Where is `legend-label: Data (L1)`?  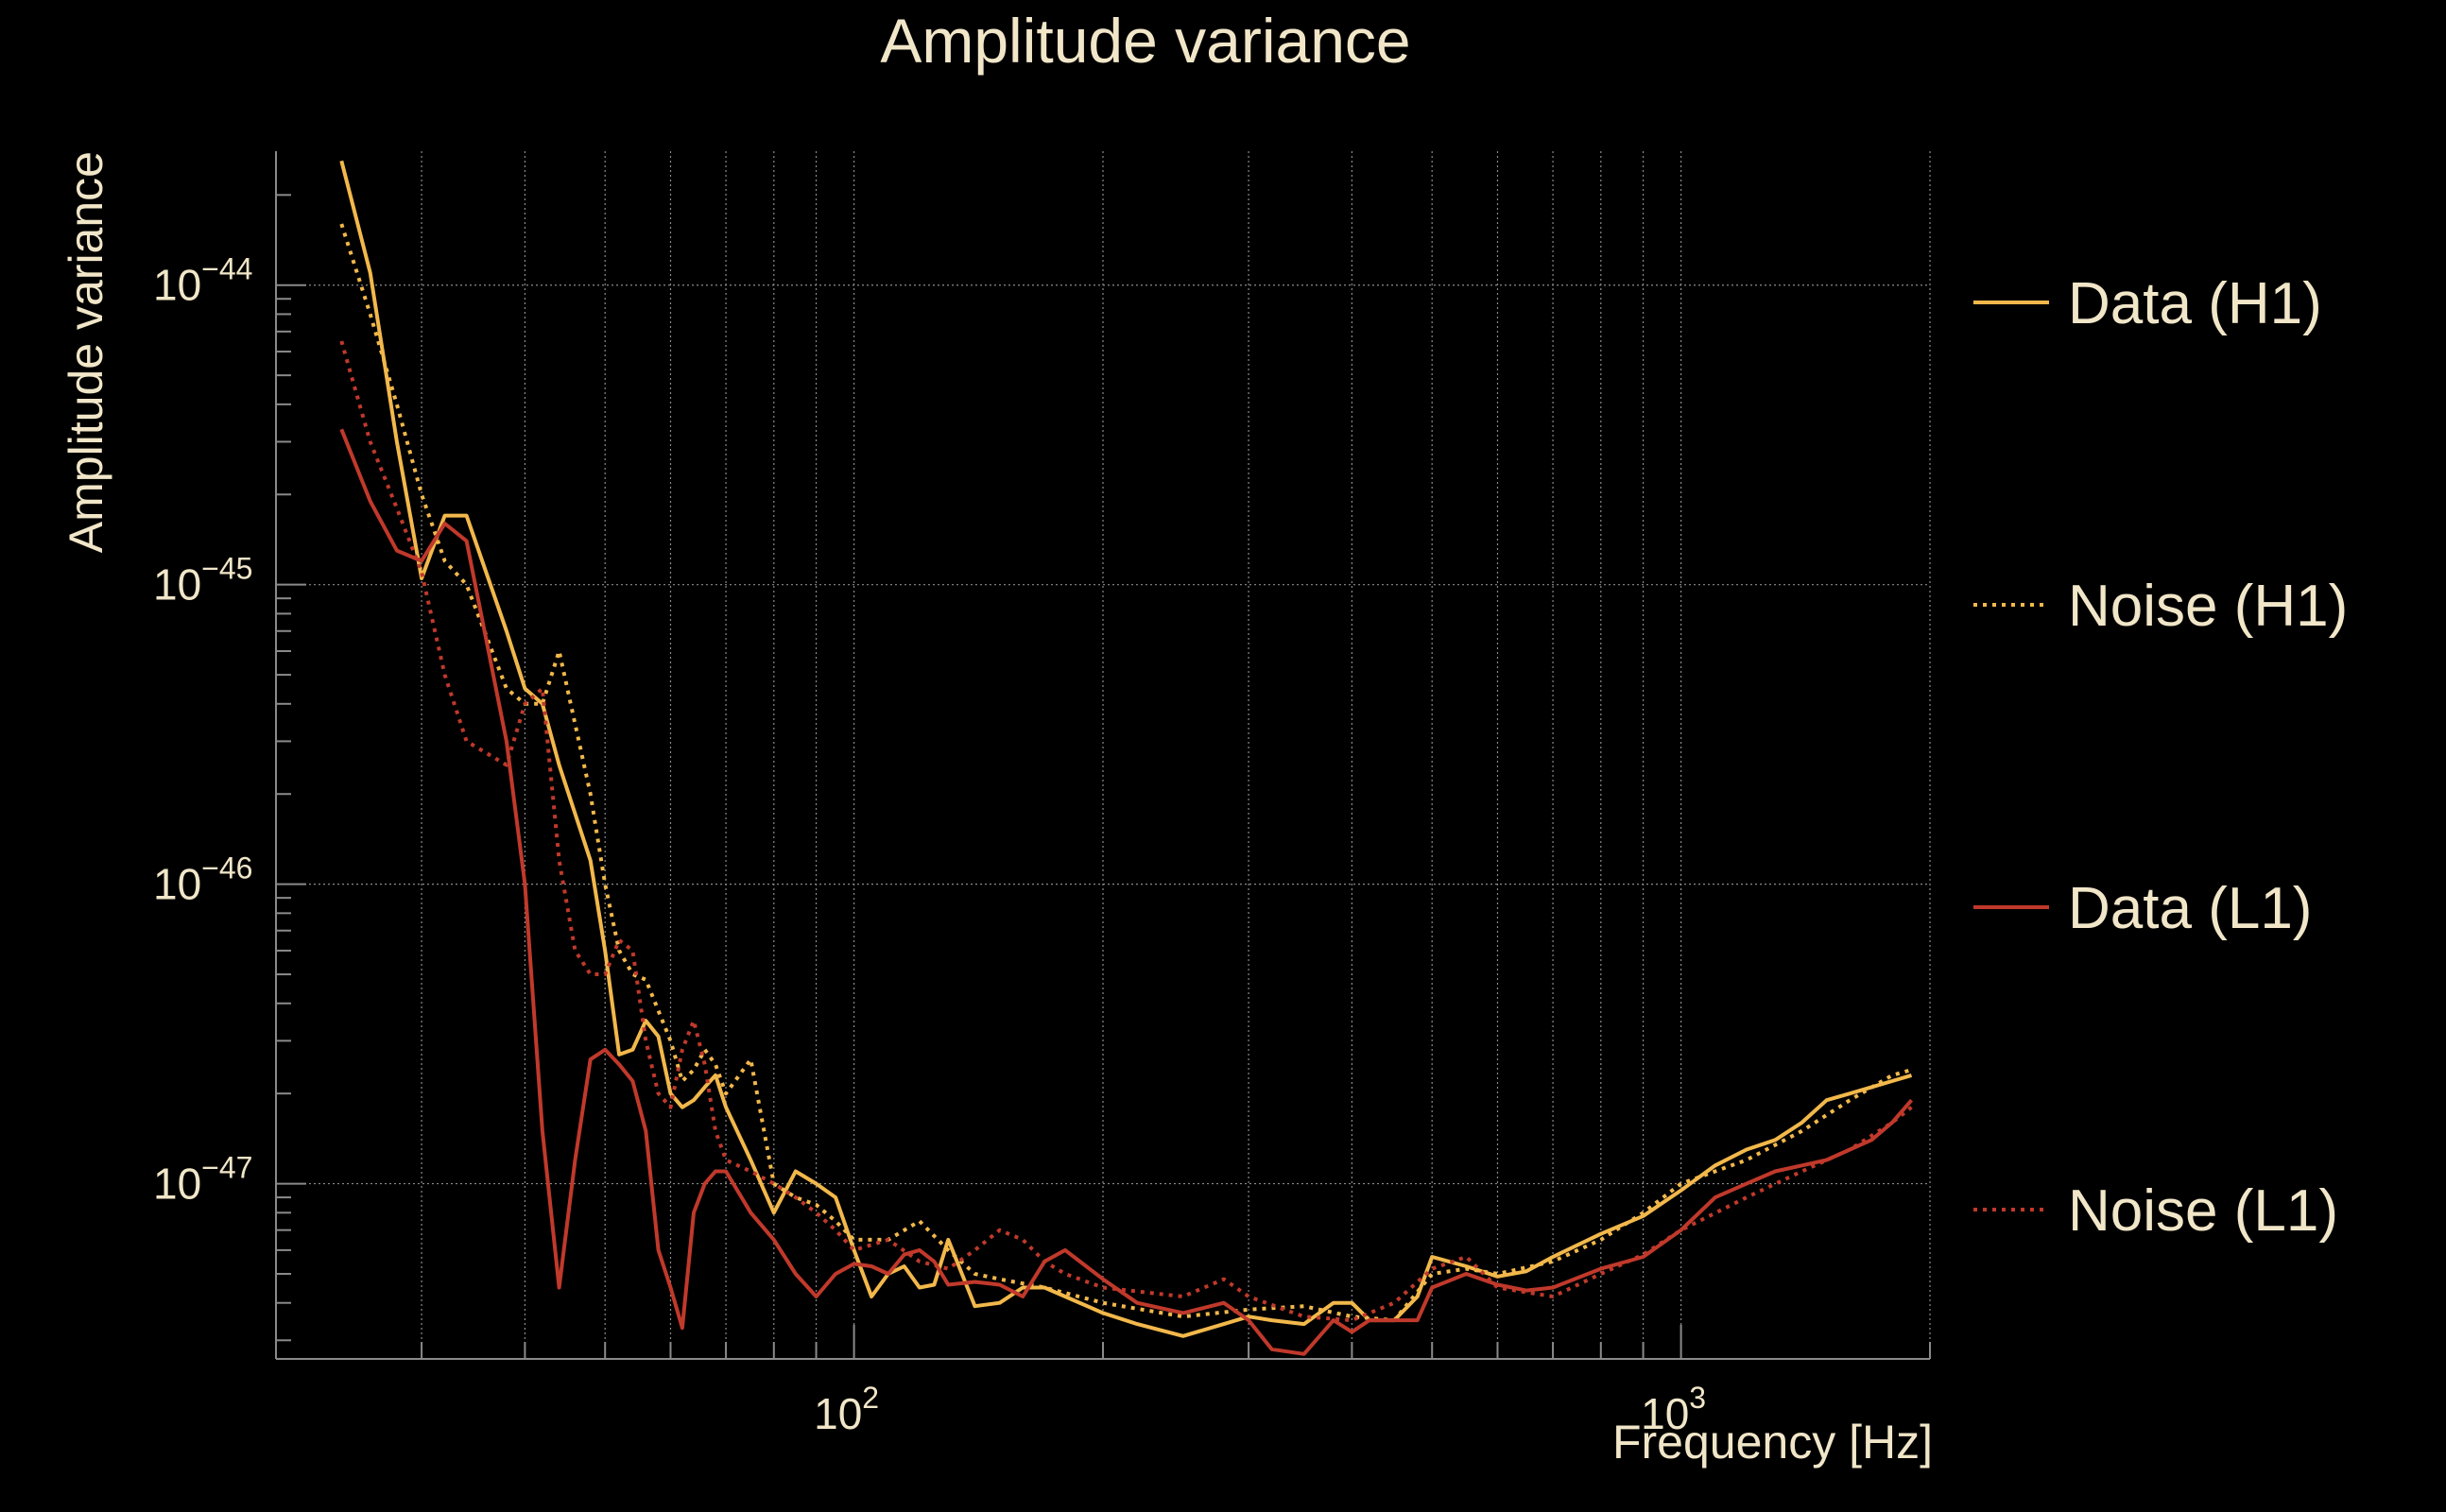 legend-label: Data (L1) is located at coordinates (2190, 908).